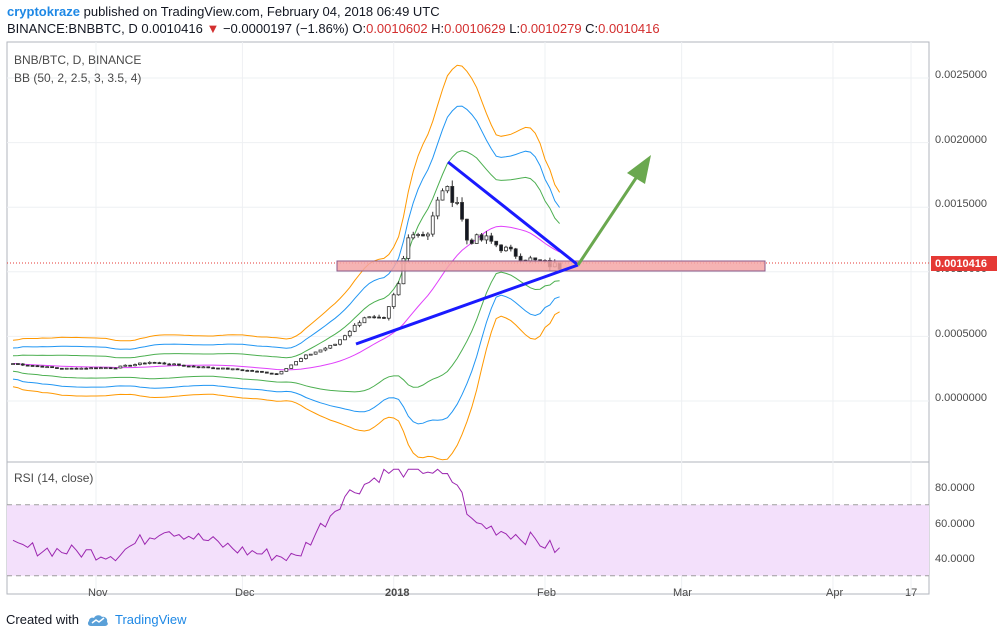 This screenshot has height=639, width=1000. What do you see at coordinates (513, 213) in the screenshot?
I see `descending-trendline` at bounding box center [513, 213].